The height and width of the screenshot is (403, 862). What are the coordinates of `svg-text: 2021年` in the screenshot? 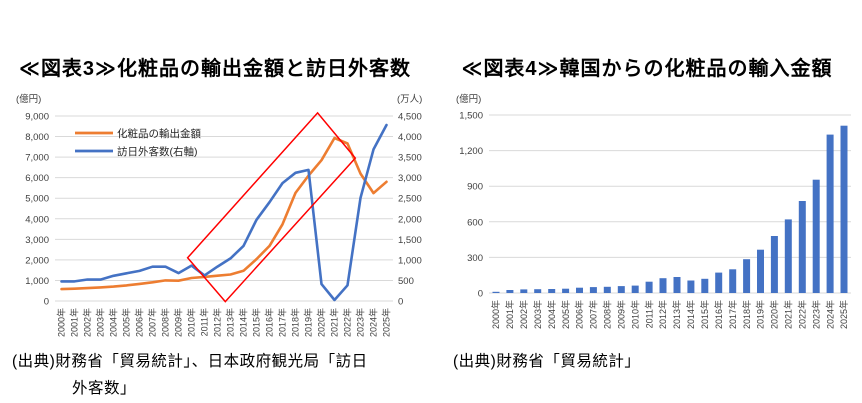 It's located at (788, 314).